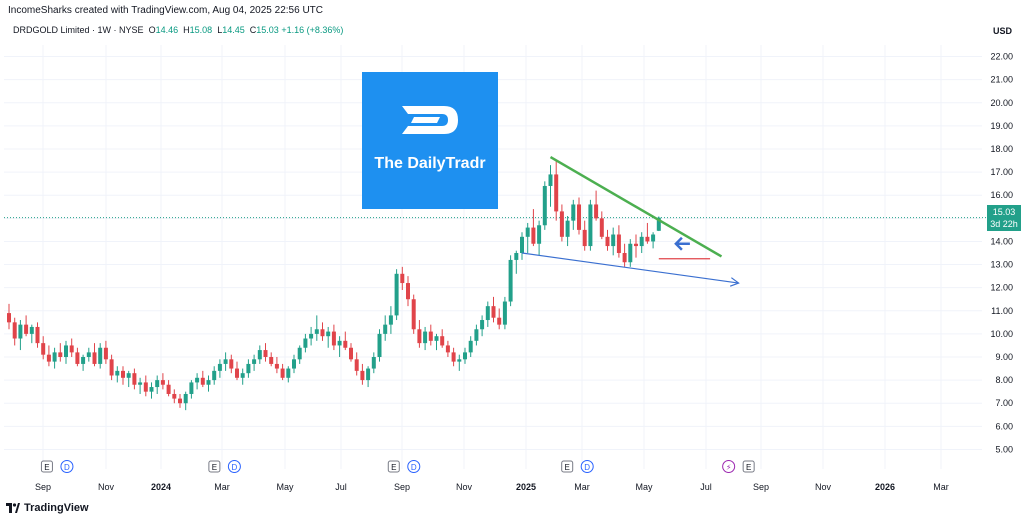 The height and width of the screenshot is (522, 1032). I want to click on price-tick-label: 22.00, so click(1001, 57).